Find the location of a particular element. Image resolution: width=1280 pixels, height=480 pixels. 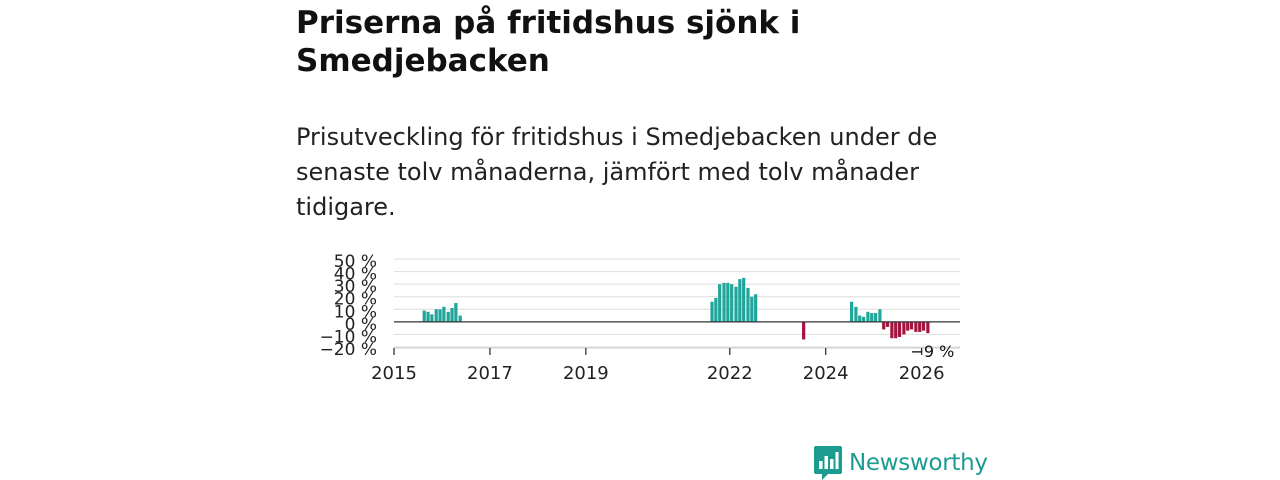

y-tick-label: 30 % is located at coordinates (355, 287).